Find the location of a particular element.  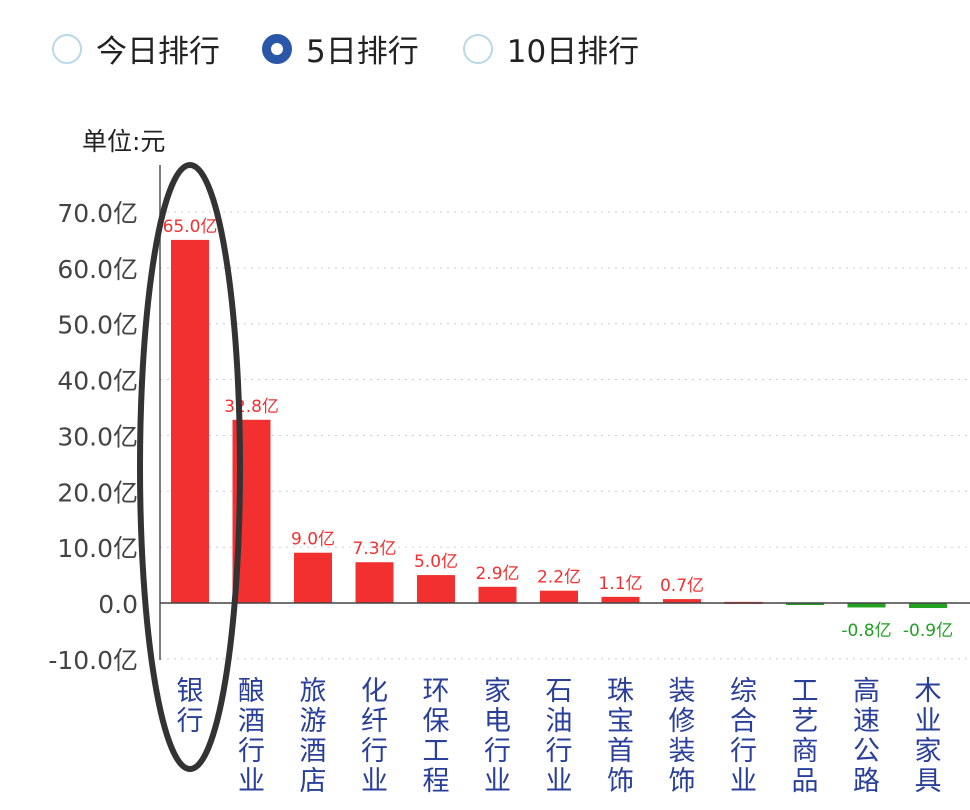

y-tick-label: 60.0亿 is located at coordinates (97, 269).